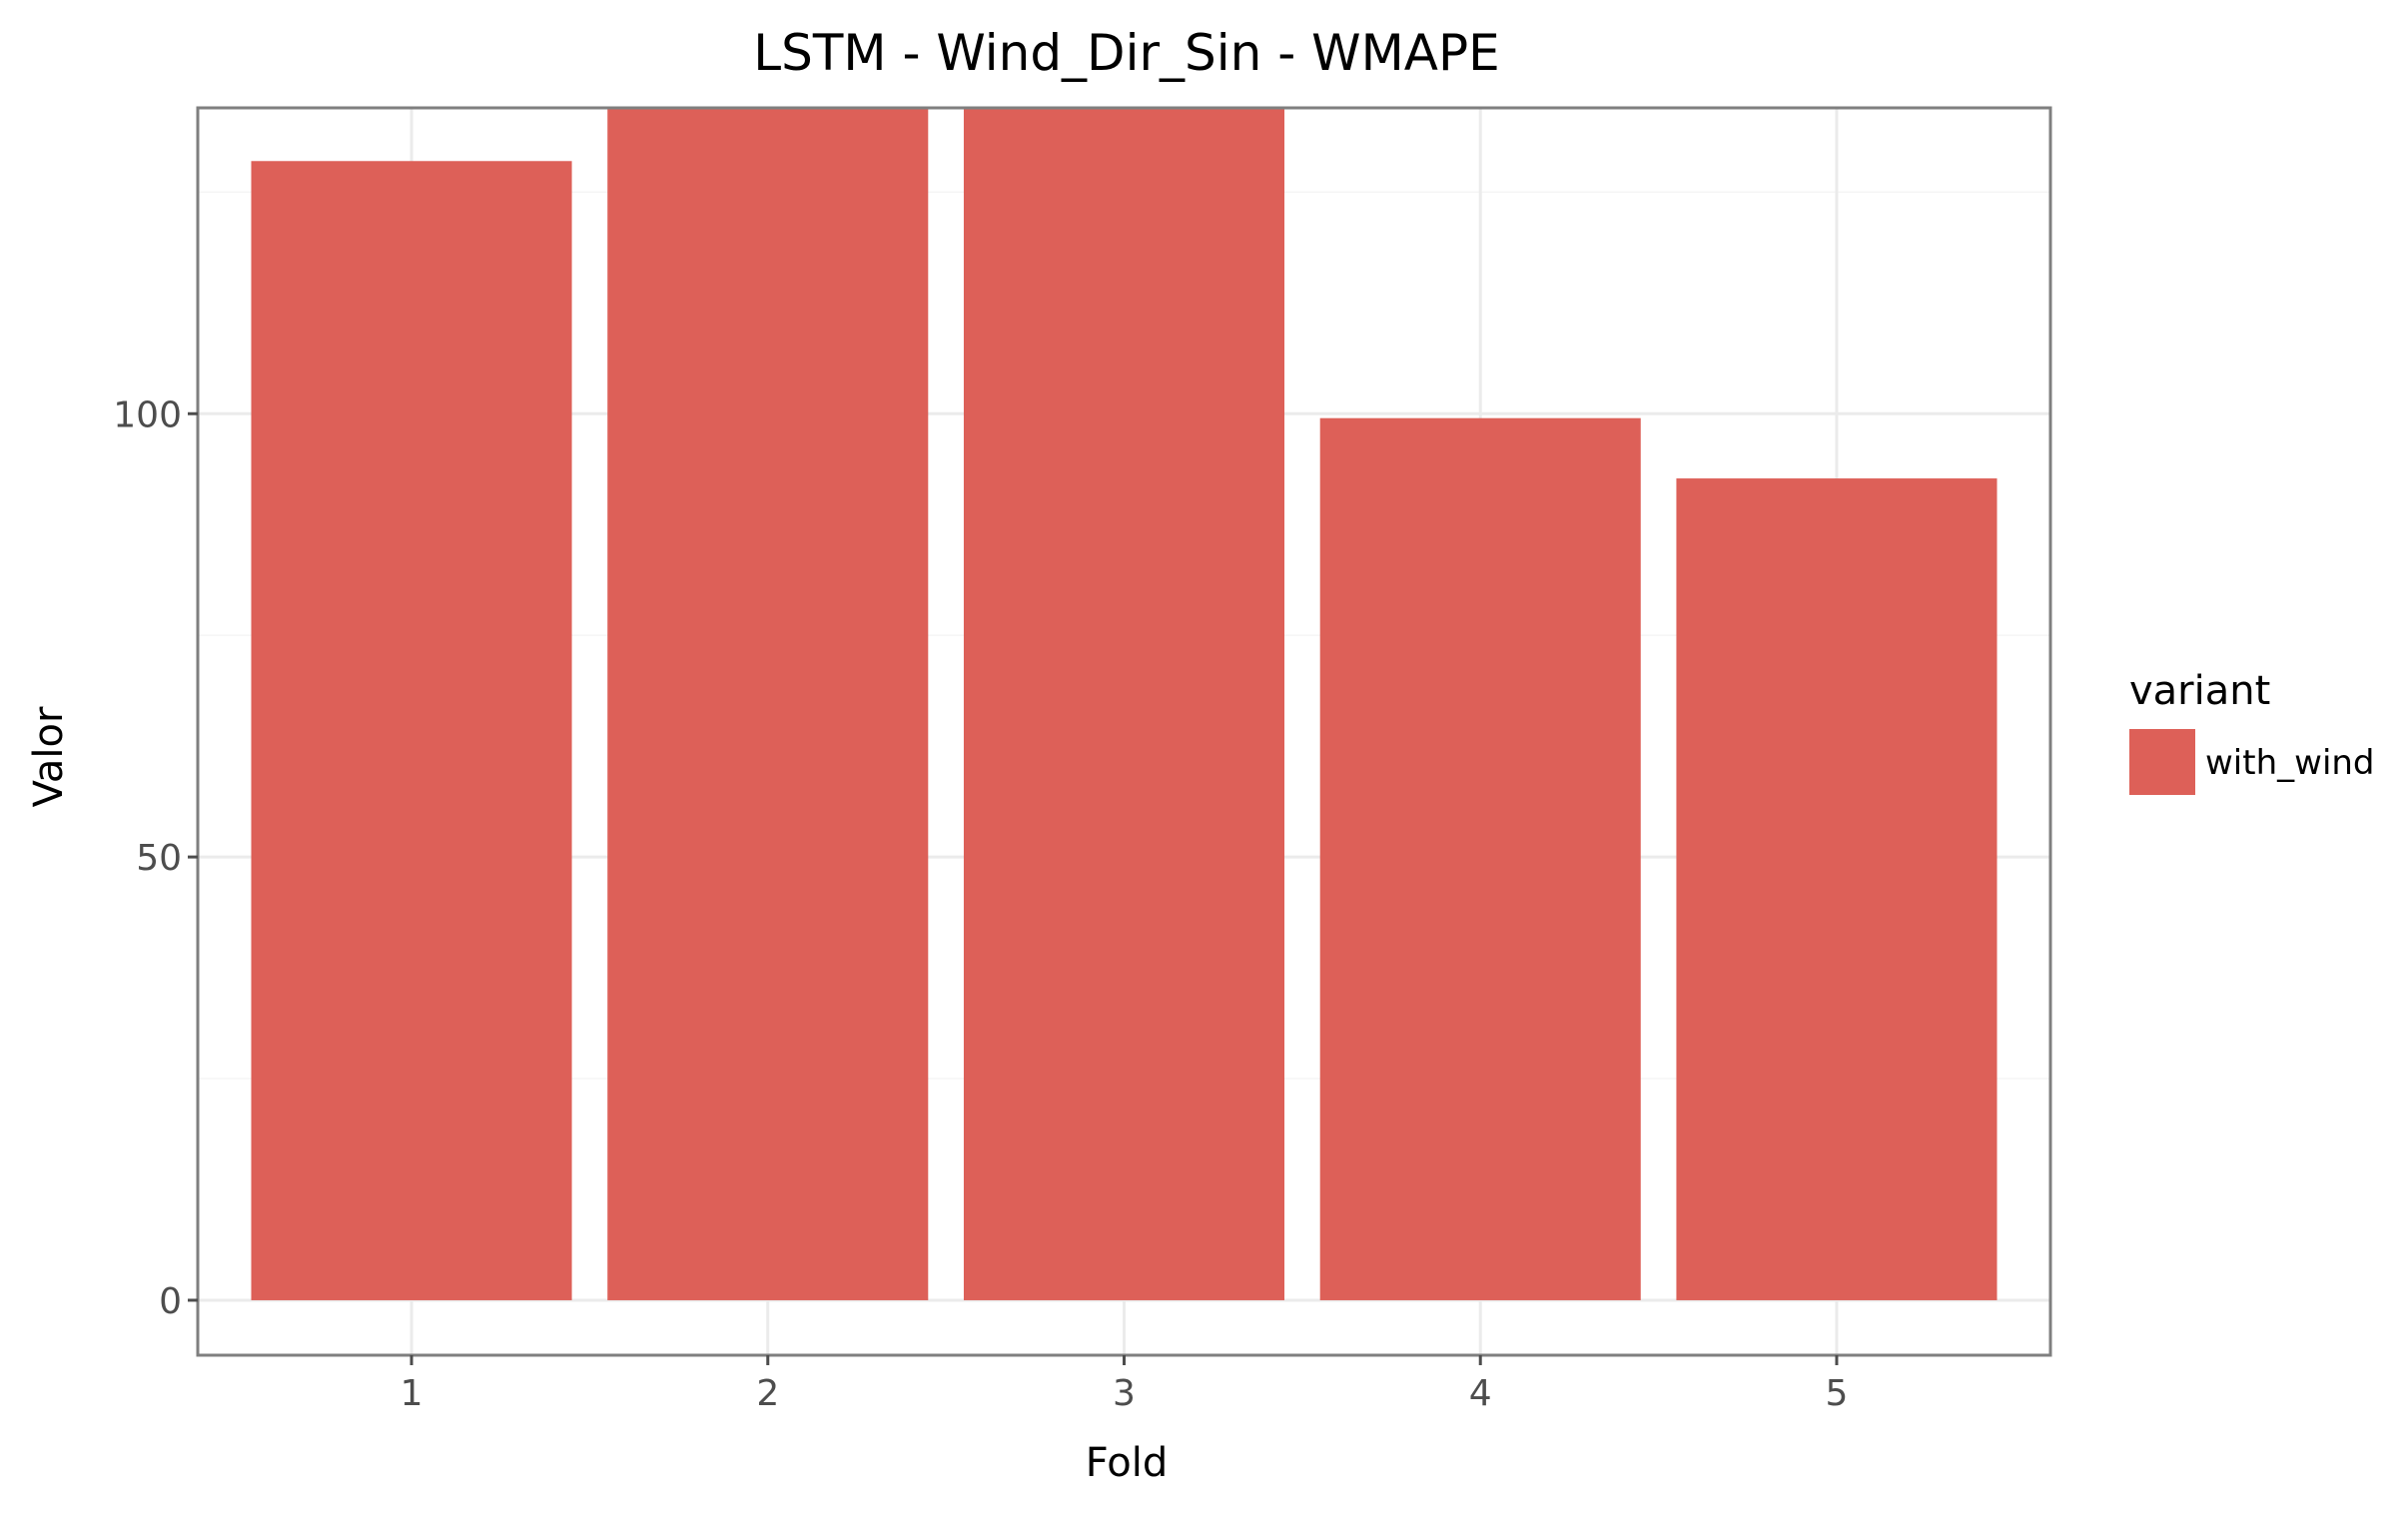 This screenshot has width=2408, height=1513. What do you see at coordinates (412, 1393) in the screenshot?
I see `x-tick-label: 1` at bounding box center [412, 1393].